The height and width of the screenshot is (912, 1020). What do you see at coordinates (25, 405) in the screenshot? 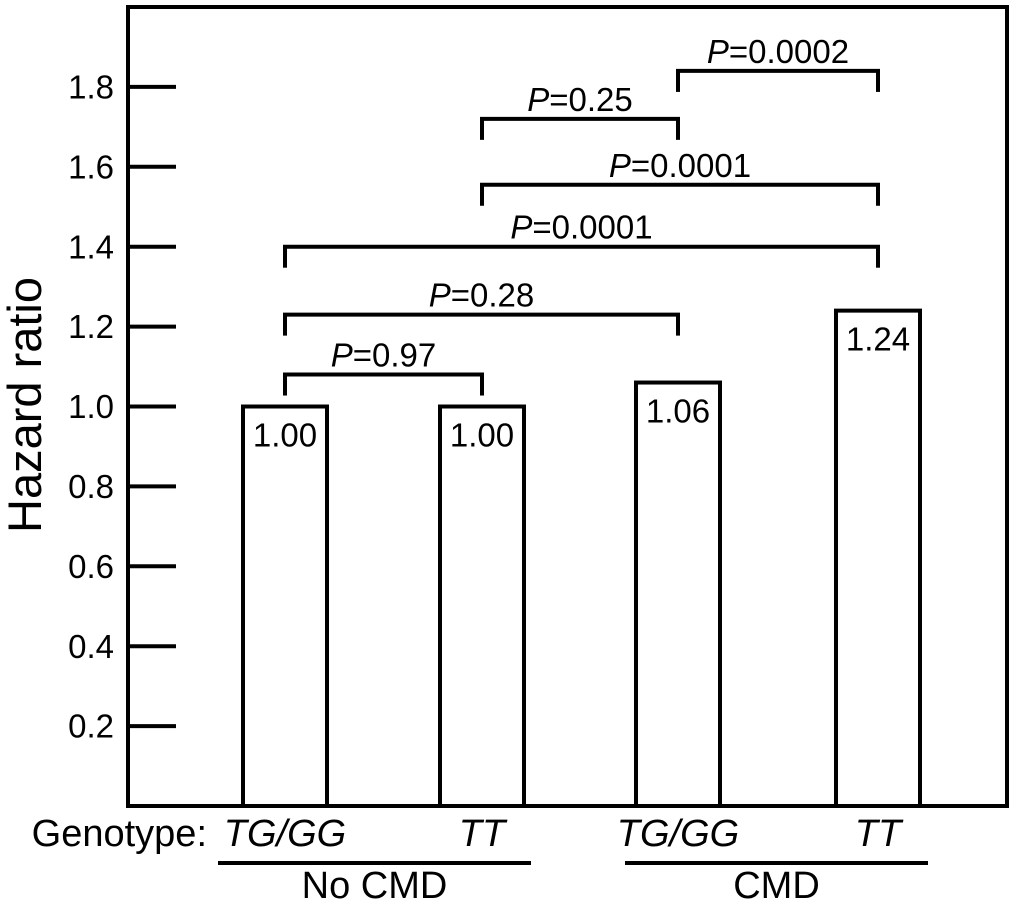
I see `y-axis-title: Hazard ratio` at bounding box center [25, 405].